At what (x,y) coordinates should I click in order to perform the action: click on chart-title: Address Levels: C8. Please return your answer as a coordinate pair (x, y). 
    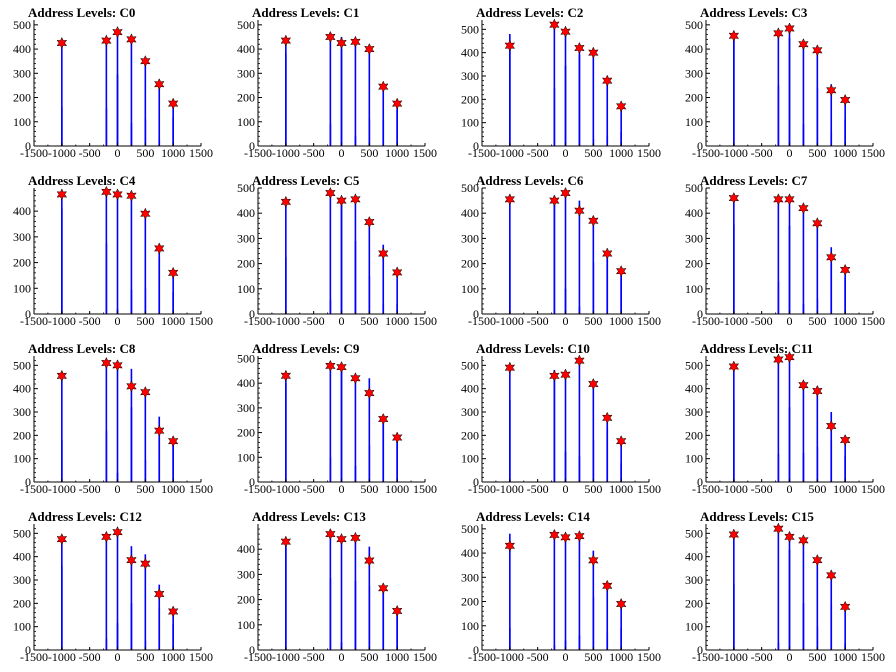
    Looking at the image, I should click on (82, 348).